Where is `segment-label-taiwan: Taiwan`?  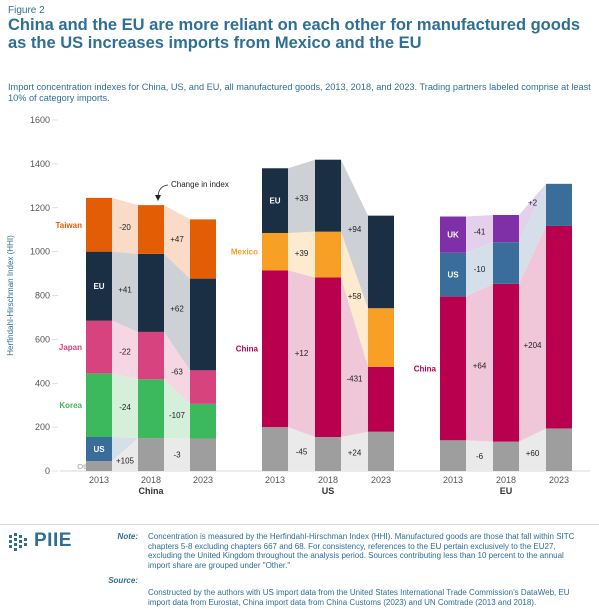 segment-label-taiwan: Taiwan is located at coordinates (68, 225).